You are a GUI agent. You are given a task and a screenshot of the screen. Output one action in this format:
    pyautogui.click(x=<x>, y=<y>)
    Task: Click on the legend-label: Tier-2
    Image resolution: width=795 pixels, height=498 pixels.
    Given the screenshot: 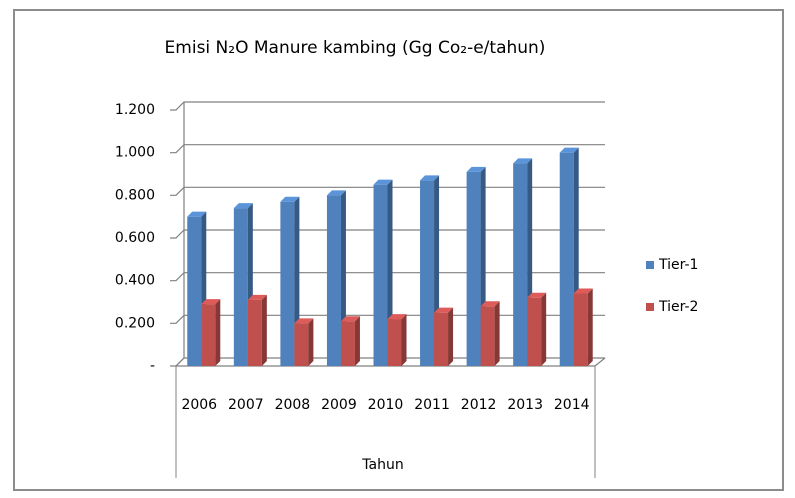 What is the action you would take?
    pyautogui.click(x=678, y=307)
    